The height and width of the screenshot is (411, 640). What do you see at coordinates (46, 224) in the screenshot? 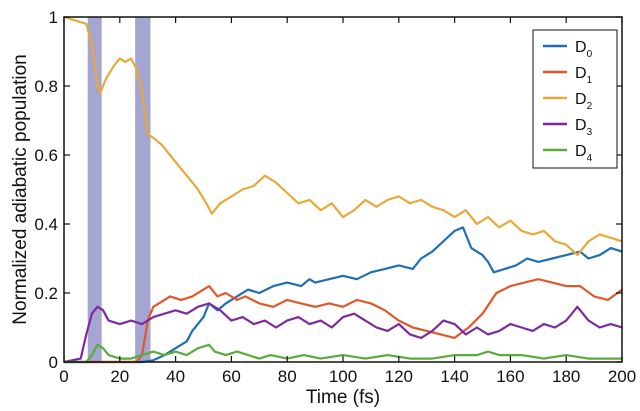
I see `y-tick-label: 0.4` at bounding box center [46, 224].